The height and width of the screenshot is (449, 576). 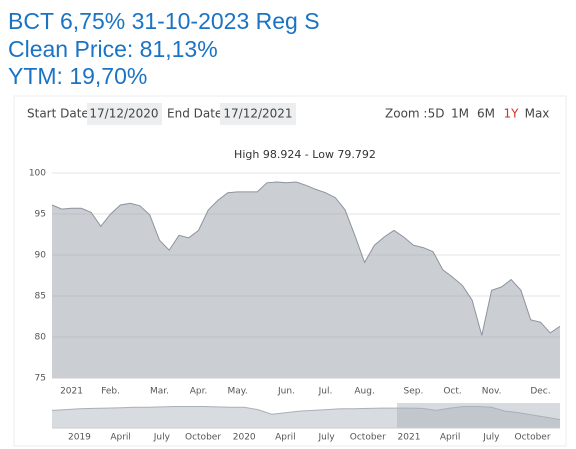 I want to click on x-tick-label: 2020, so click(x=244, y=438).